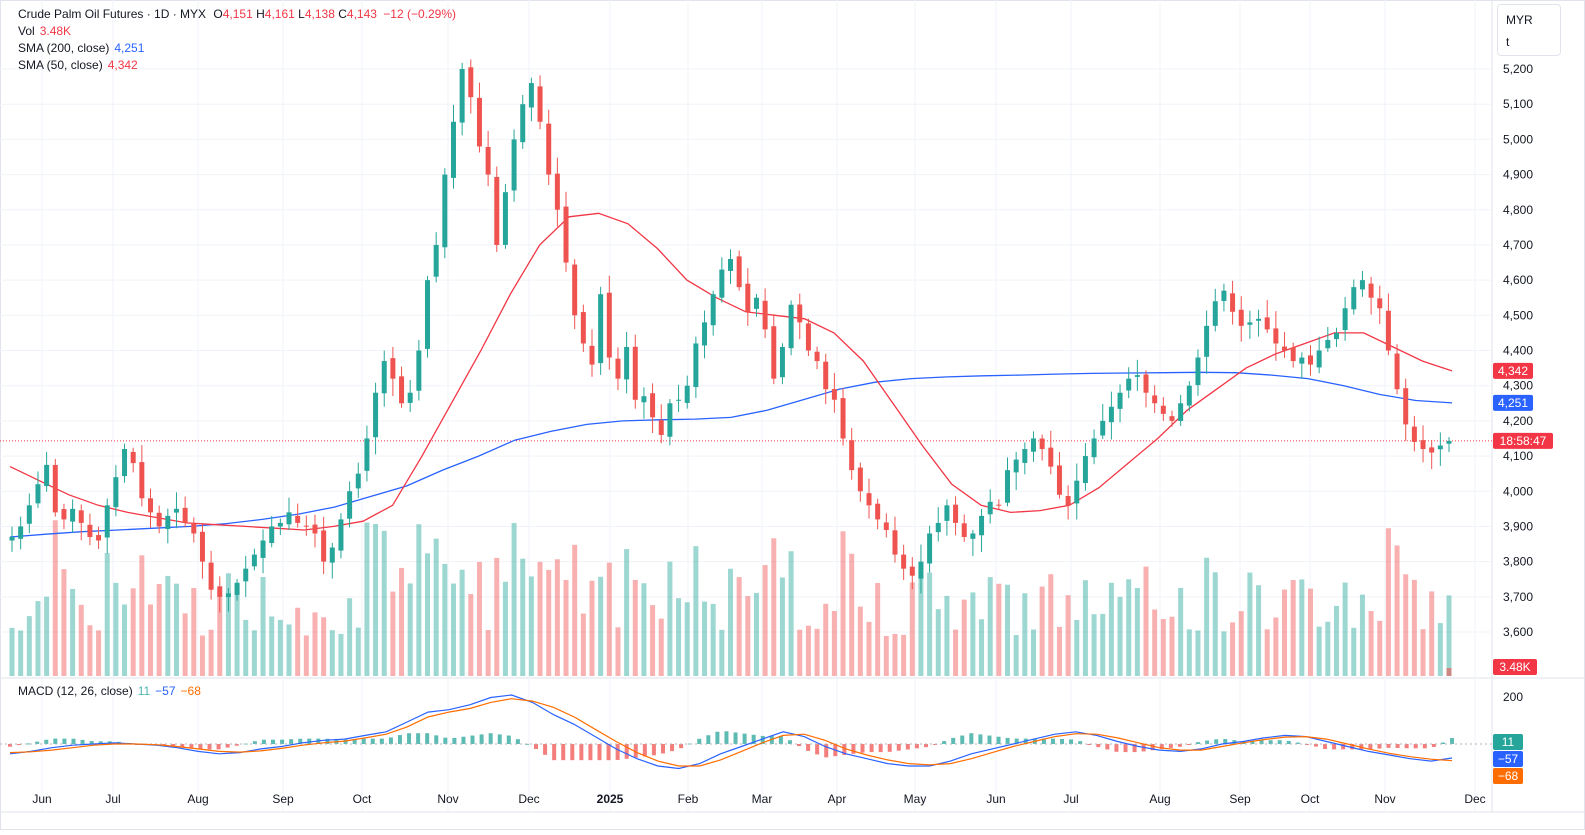  I want to click on signal-badge: −68, so click(1508, 776).